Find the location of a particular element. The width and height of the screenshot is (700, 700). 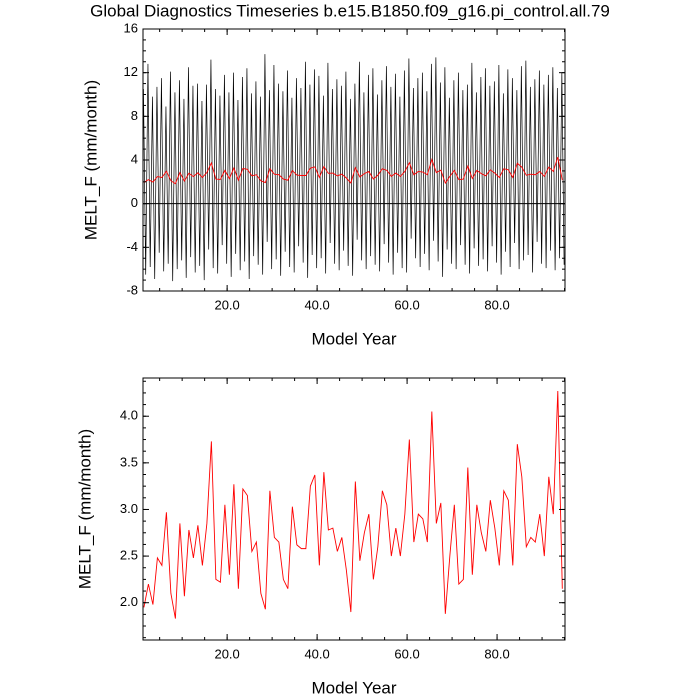

y-tick-label: 4 is located at coordinates (134, 158).